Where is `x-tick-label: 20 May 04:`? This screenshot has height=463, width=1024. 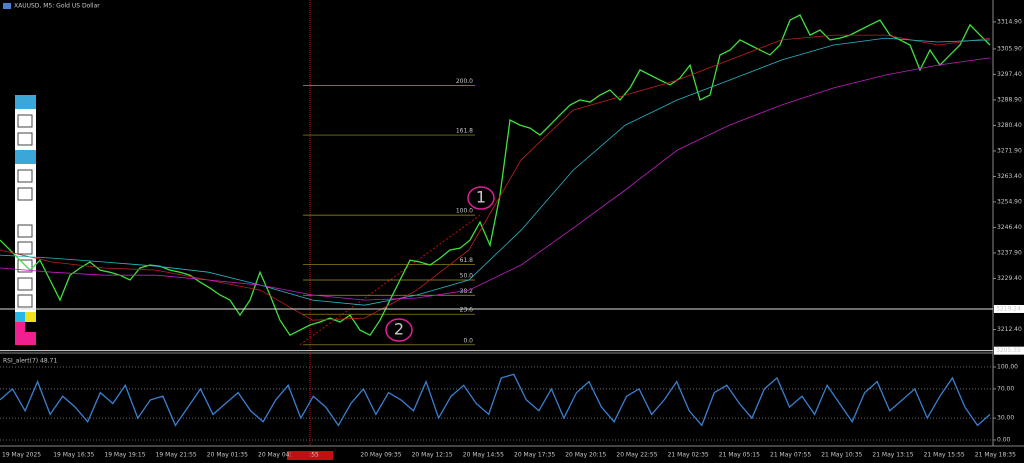 x-tick-label: 20 May 04: is located at coordinates (275, 455).